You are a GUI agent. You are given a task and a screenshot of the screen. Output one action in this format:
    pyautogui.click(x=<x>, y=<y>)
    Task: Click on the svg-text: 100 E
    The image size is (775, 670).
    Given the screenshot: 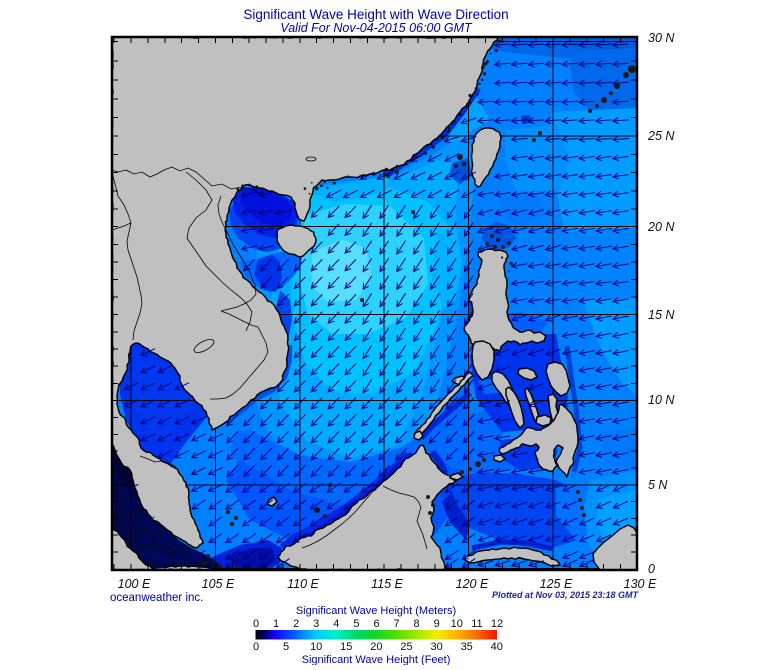 What is the action you would take?
    pyautogui.click(x=134, y=584)
    